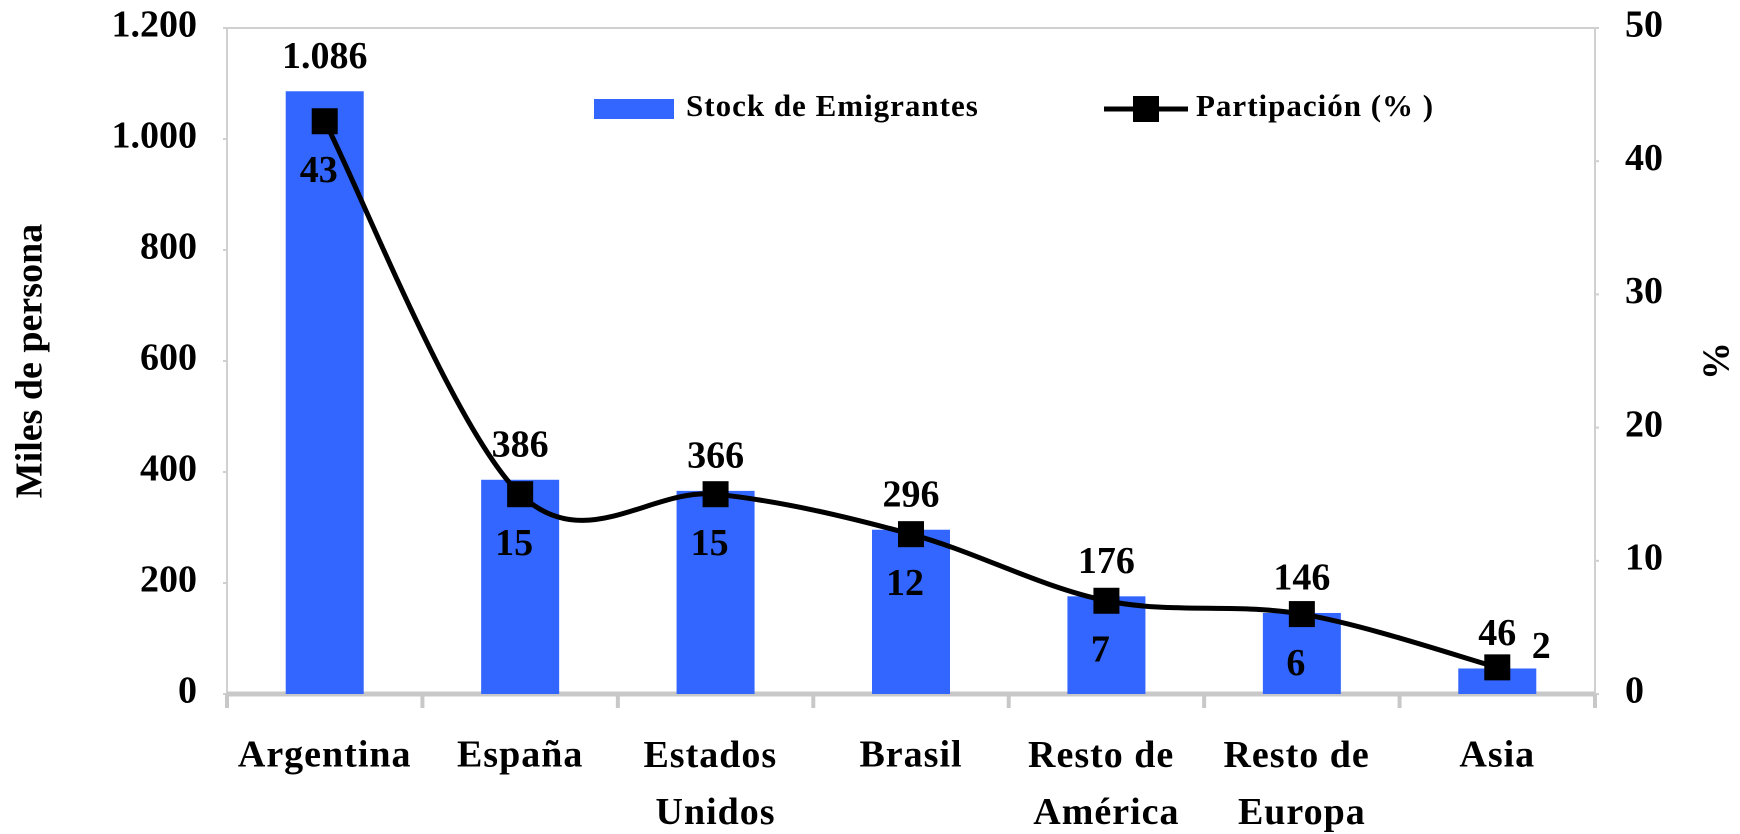  What do you see at coordinates (325, 56) in the screenshot?
I see `bar-value-label: 1.086` at bounding box center [325, 56].